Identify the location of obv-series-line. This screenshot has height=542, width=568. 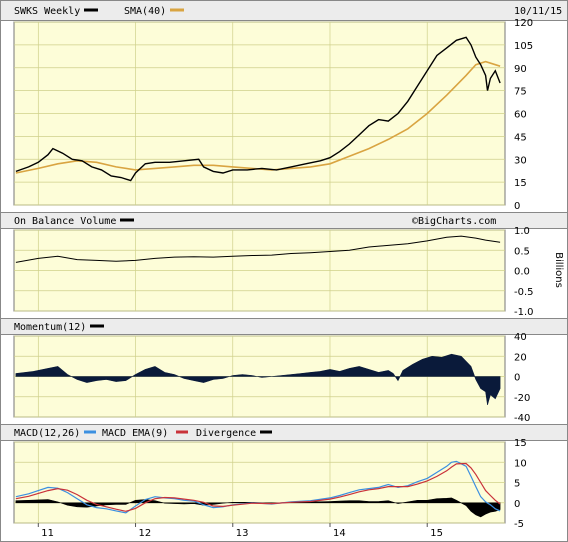
(258, 249).